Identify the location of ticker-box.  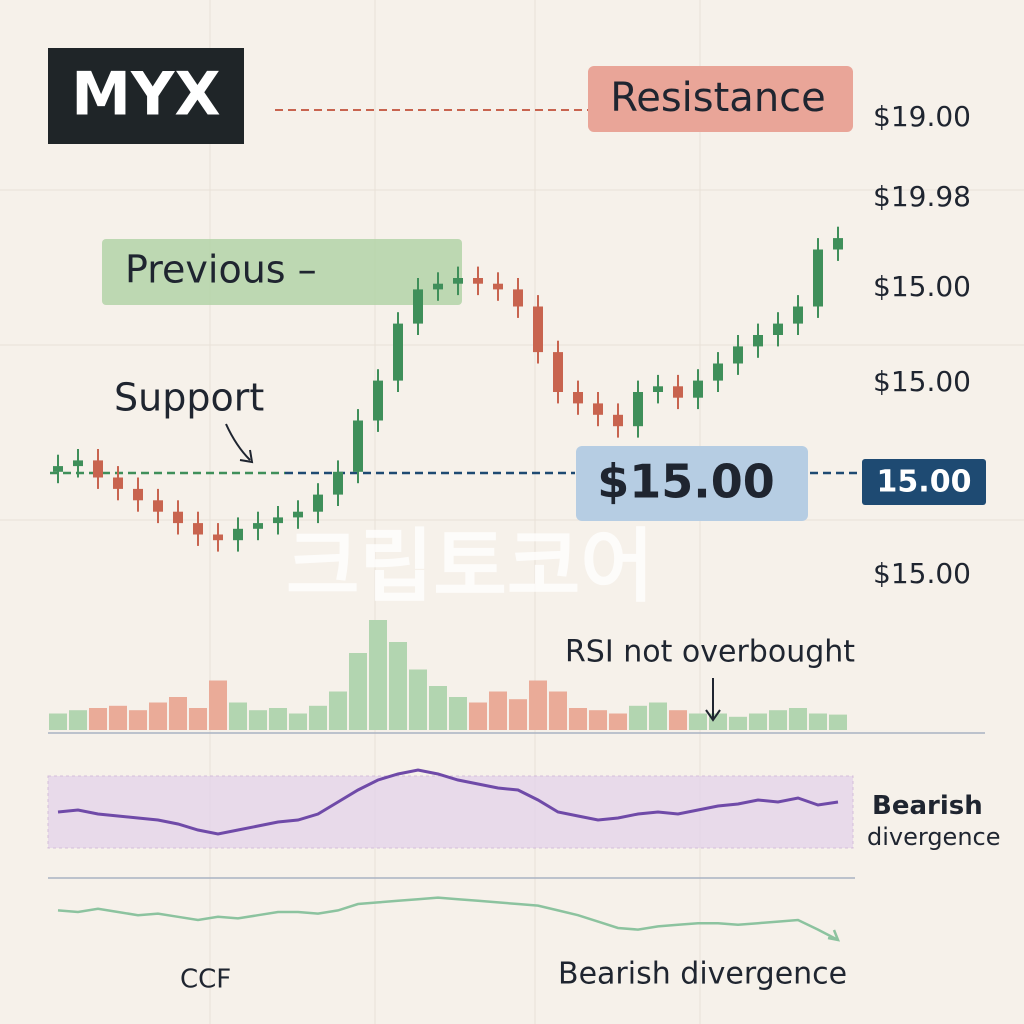
(146, 96).